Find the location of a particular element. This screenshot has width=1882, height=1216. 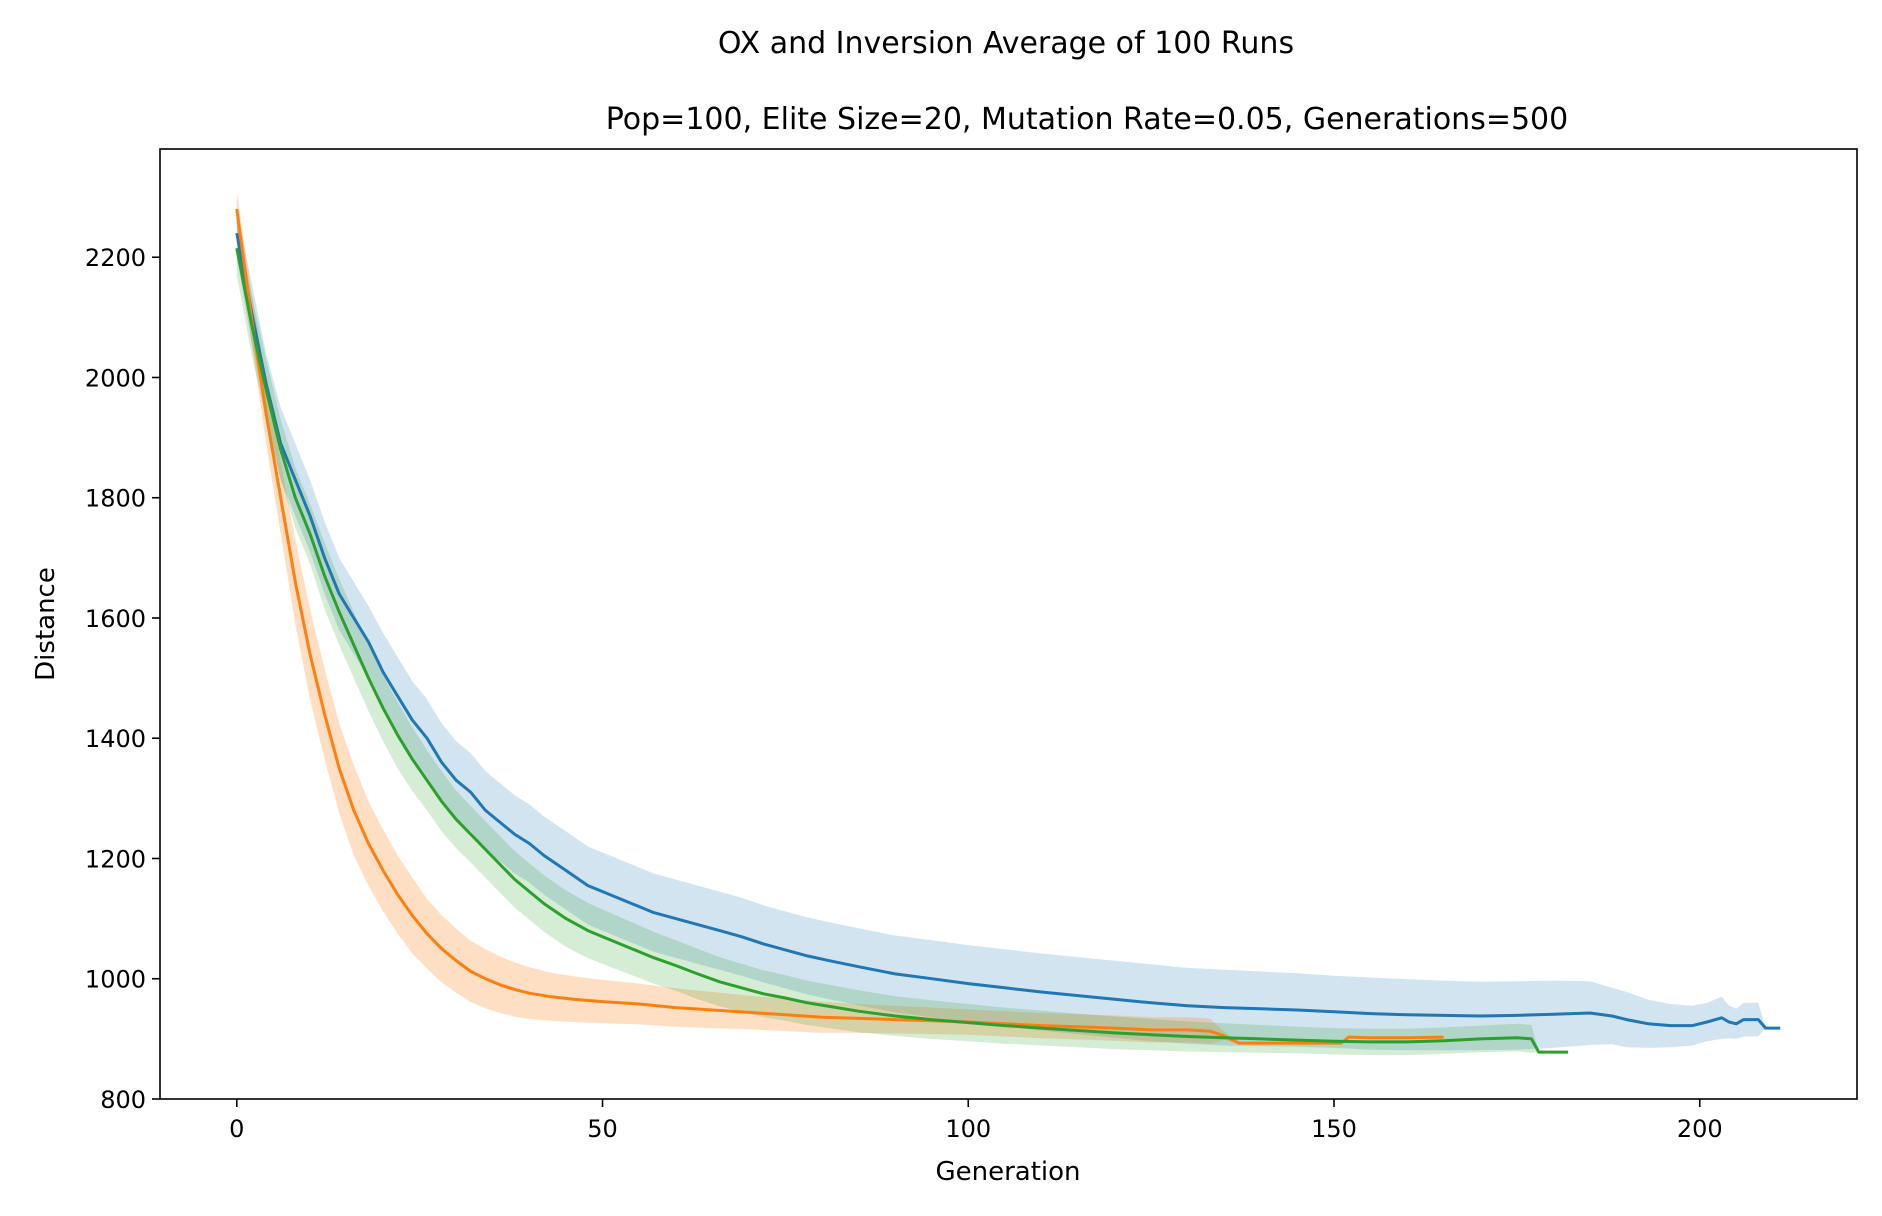

y-tick-label: 2200 is located at coordinates (115, 258).